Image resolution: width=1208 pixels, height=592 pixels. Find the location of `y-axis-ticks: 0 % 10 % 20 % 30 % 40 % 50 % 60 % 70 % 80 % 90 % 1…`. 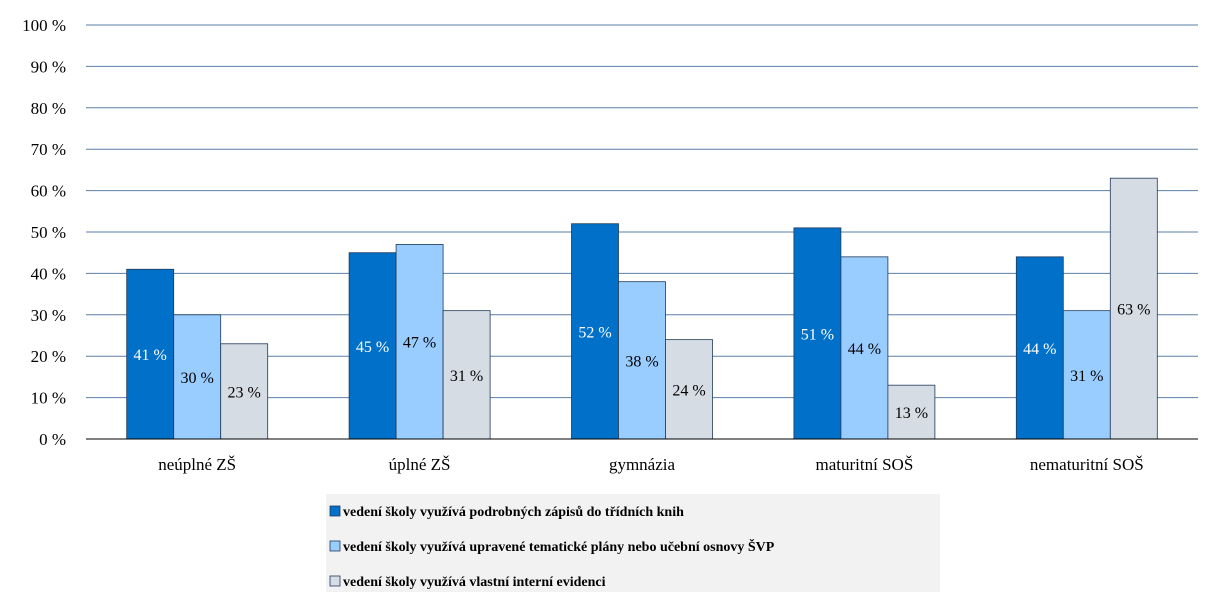

y-axis-ticks: 0 % 10 % 20 % 30 % 40 % 50 % 60 % 70 % 80 % 90 % 1… is located at coordinates (44, 232).